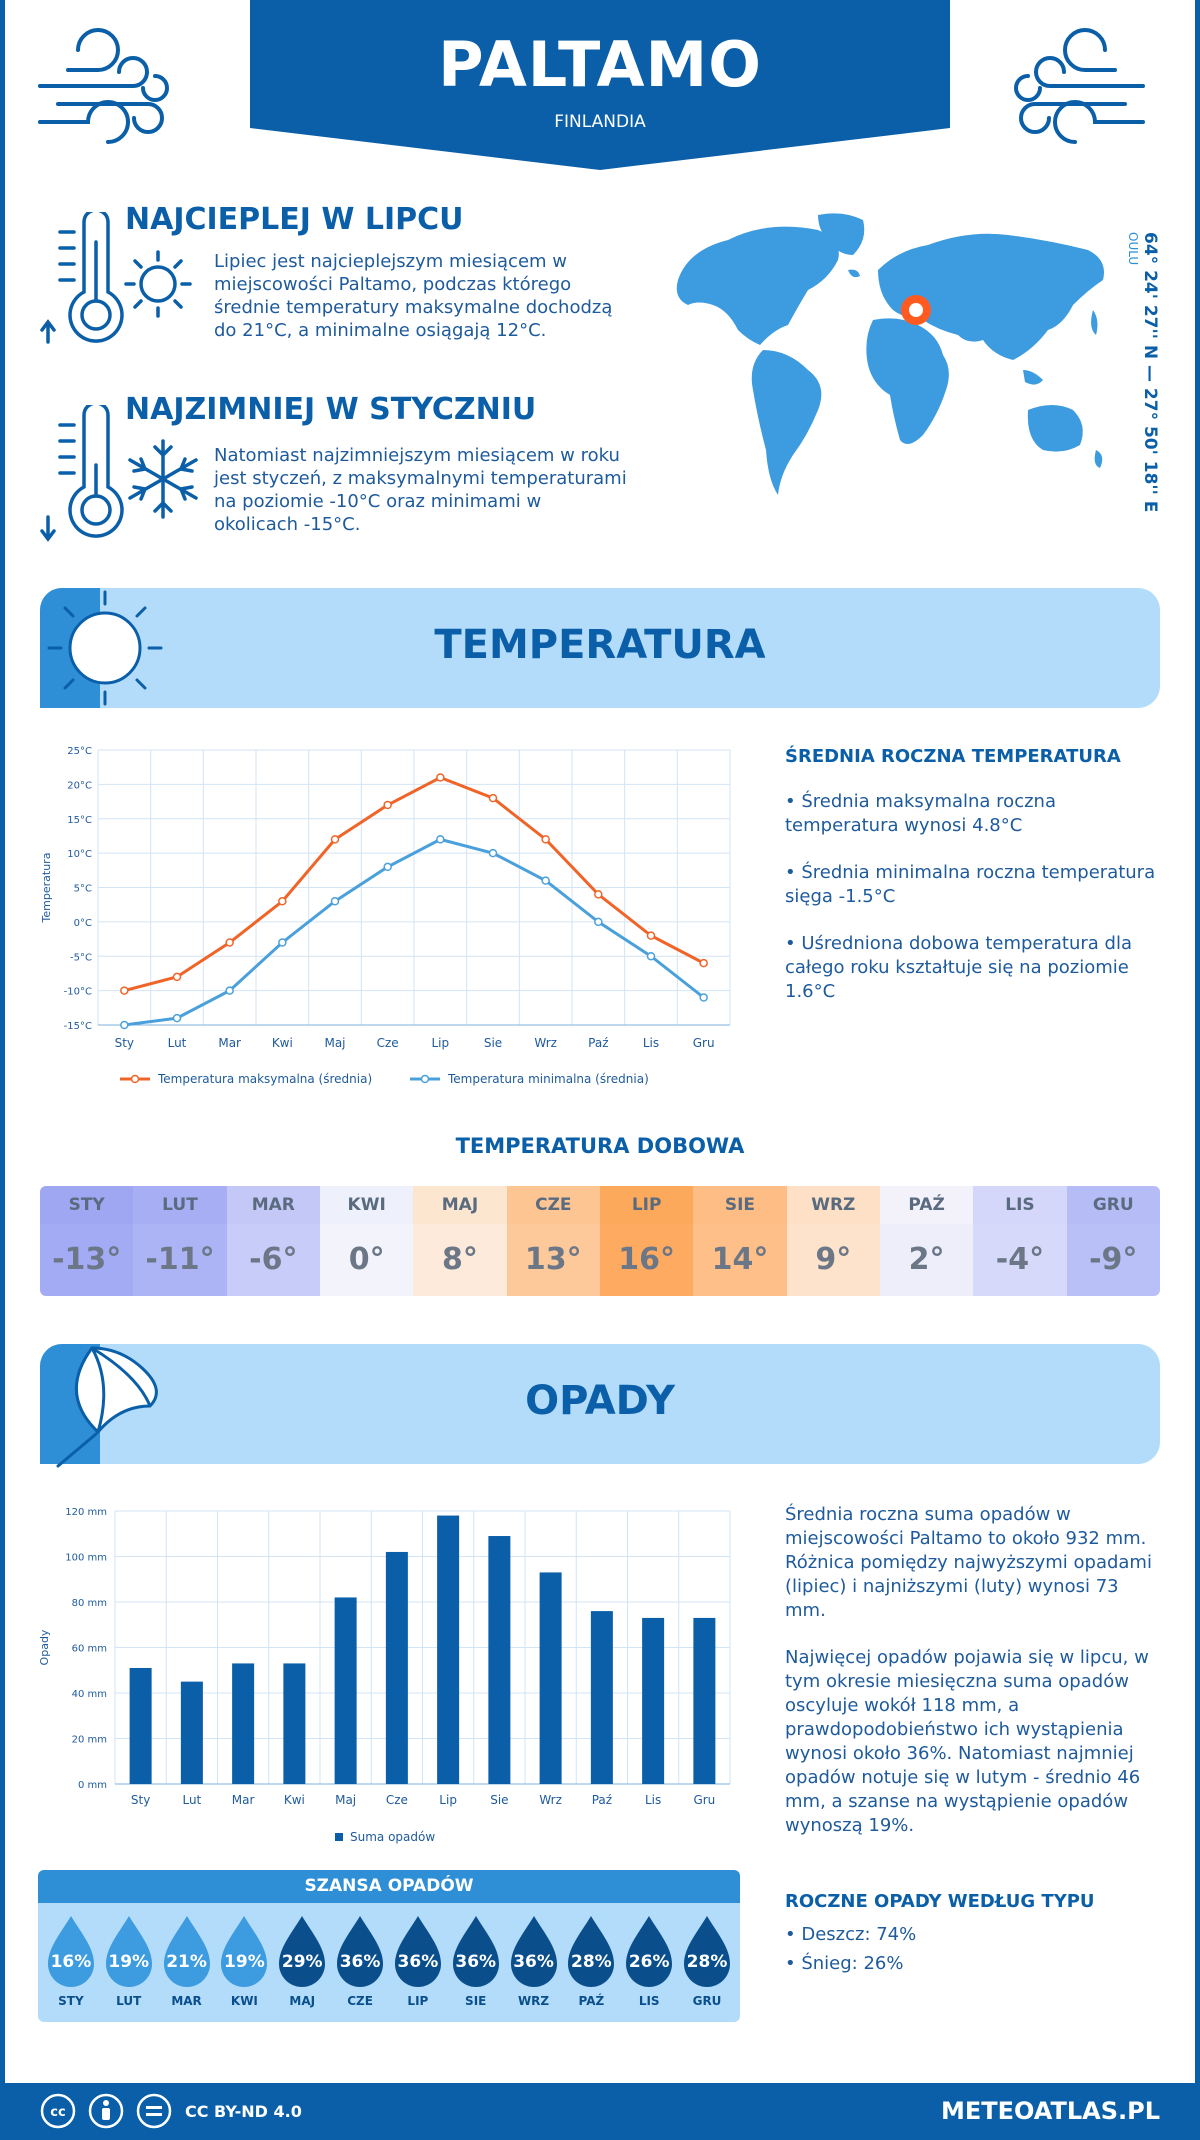  Describe the element at coordinates (952, 1586) in the screenshot. I see `precip-text-line: (lipiec) i najniższymi (luty) wynosi 73` at that location.